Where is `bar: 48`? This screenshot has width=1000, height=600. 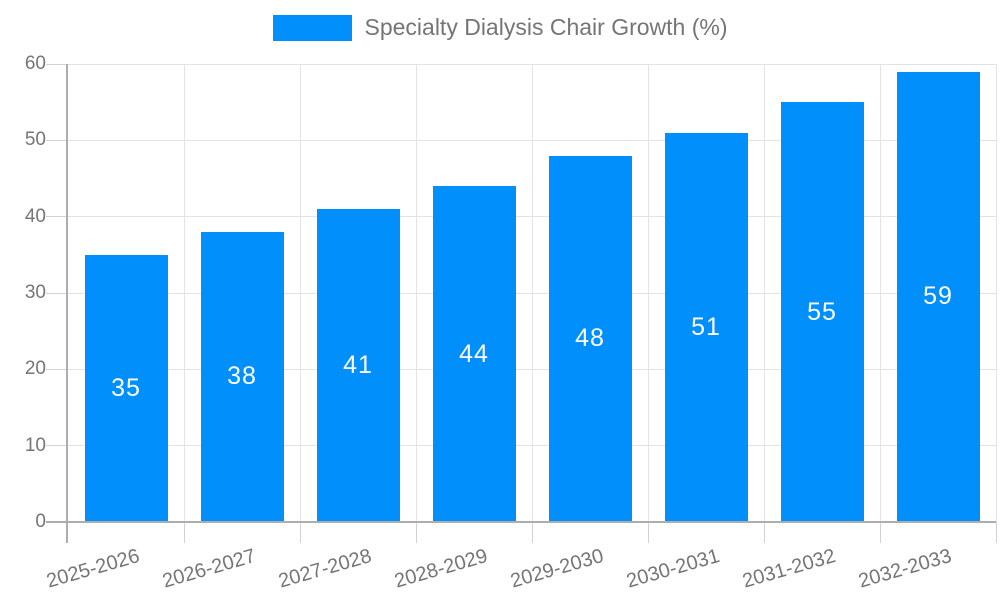
bar: 48 is located at coordinates (590, 338).